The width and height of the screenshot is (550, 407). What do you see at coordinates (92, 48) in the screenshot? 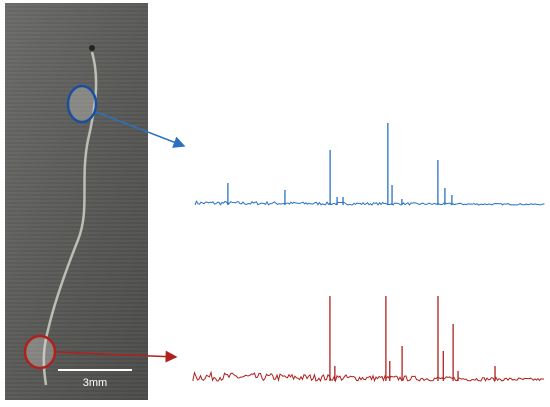
I see `defect` at bounding box center [92, 48].